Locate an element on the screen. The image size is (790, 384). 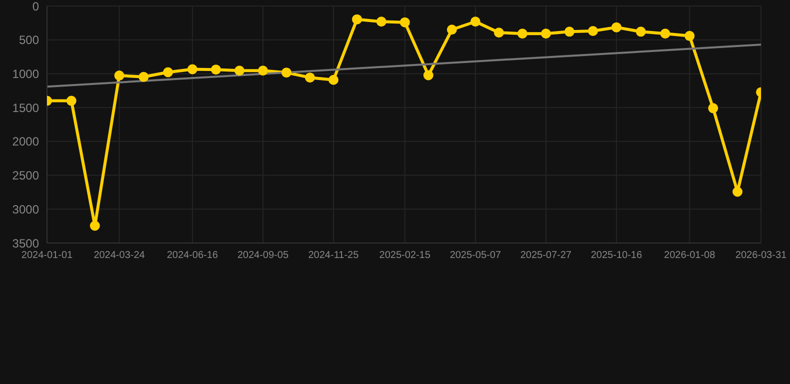
x-tick-label: 2024-11-25 is located at coordinates (334, 256).